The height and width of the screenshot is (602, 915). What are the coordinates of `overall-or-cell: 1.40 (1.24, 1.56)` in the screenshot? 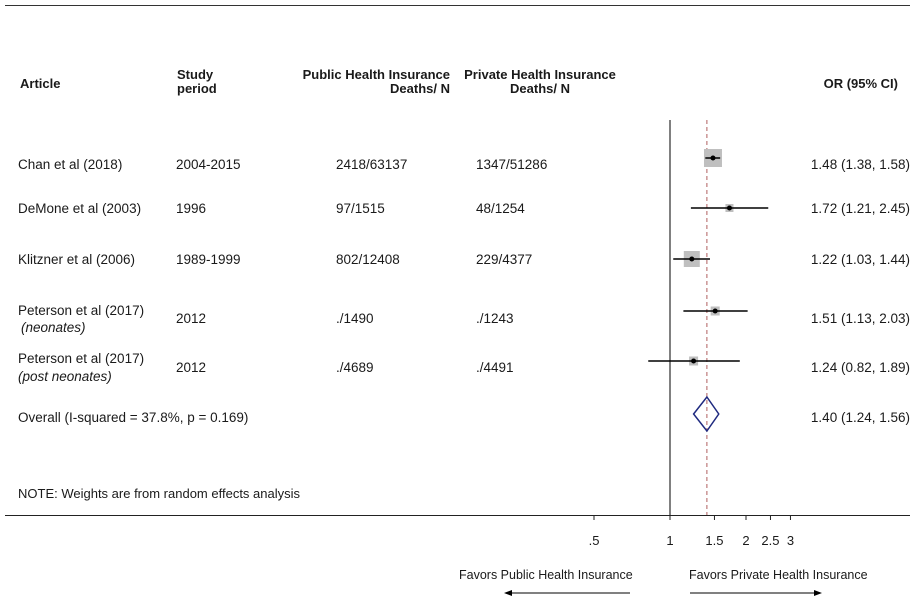 It's located at (860, 417).